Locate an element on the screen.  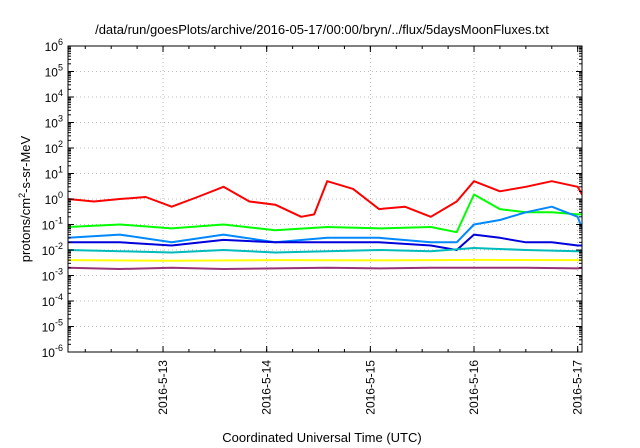
y-tick-label: 10⁻⁵ is located at coordinates (52, 326).